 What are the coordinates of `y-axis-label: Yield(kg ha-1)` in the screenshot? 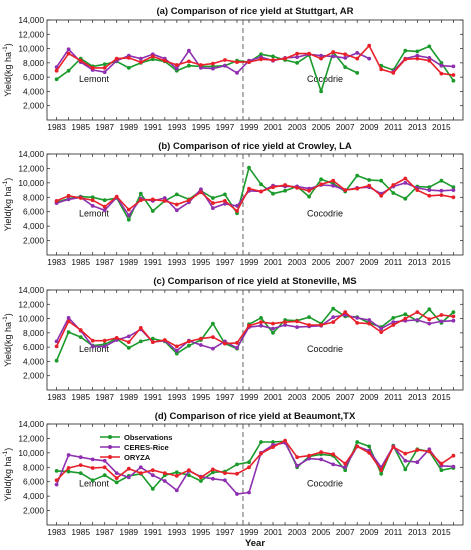 It's located at (7, 339).